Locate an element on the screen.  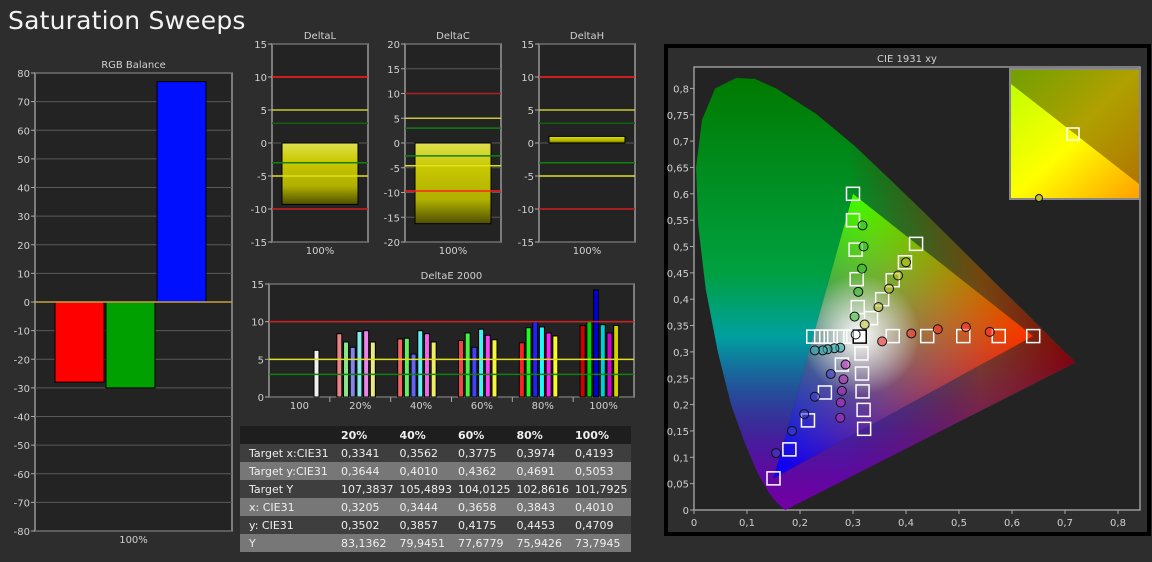
cie-ytick-label: 0,05 is located at coordinates (678, 485).